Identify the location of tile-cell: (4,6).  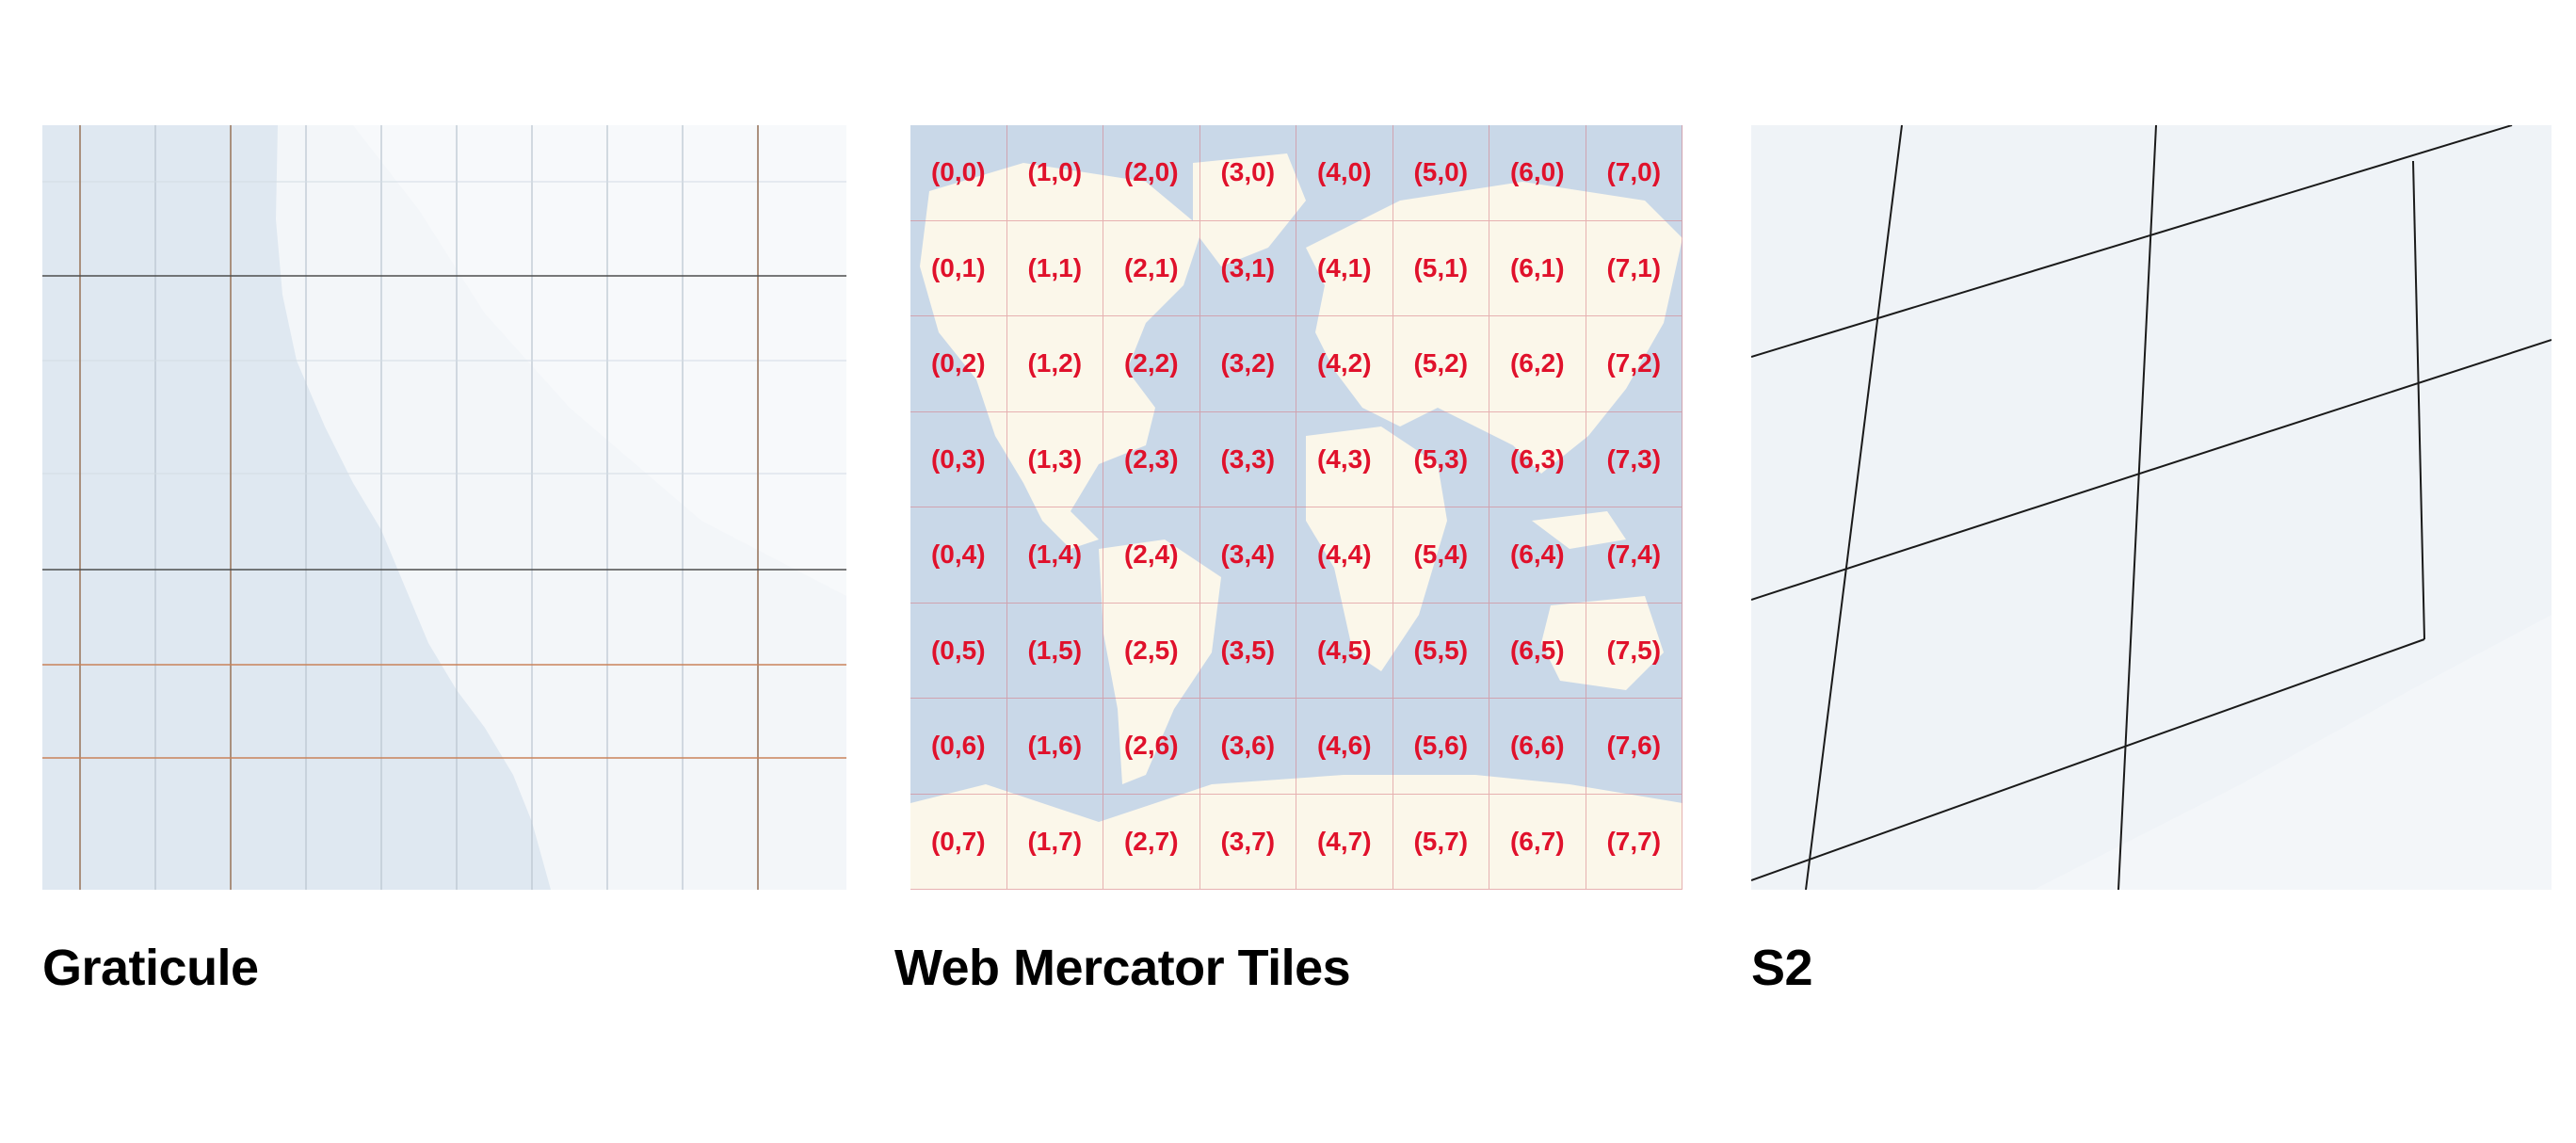
(1344, 747).